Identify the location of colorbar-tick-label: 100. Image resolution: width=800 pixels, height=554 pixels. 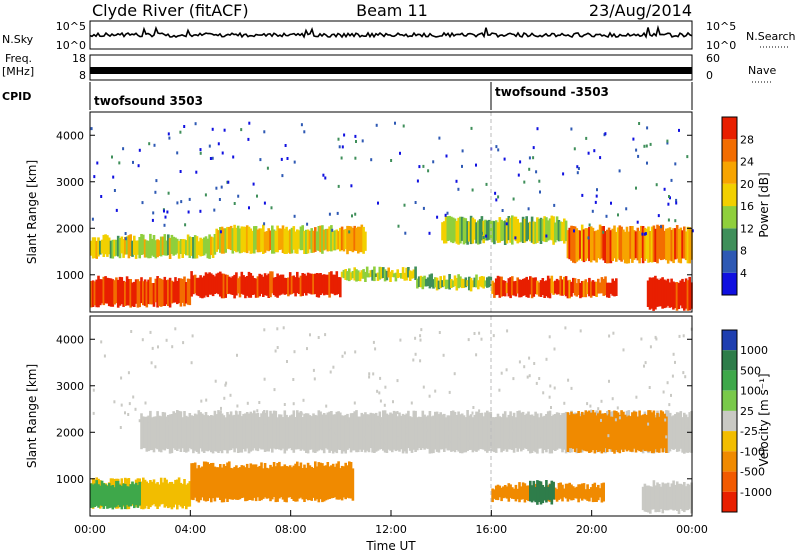
(750, 391).